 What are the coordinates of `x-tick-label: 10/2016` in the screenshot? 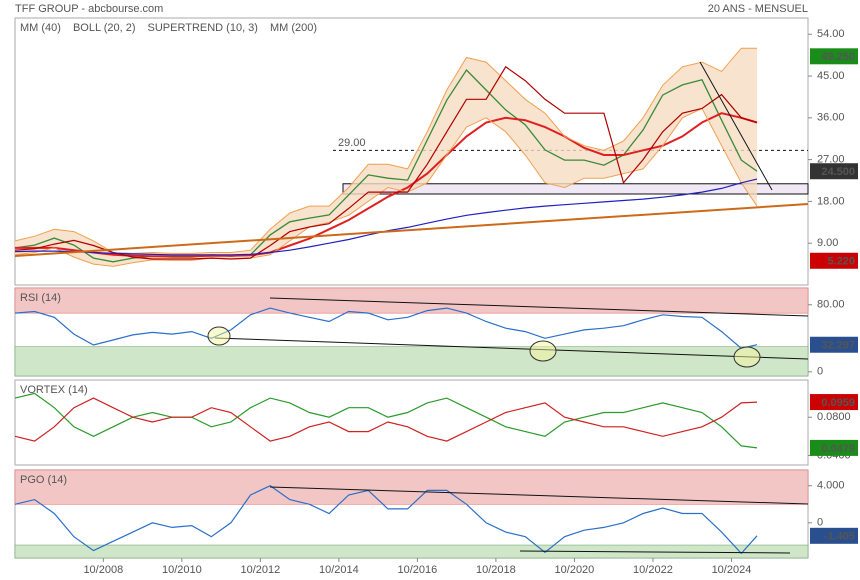 It's located at (418, 570).